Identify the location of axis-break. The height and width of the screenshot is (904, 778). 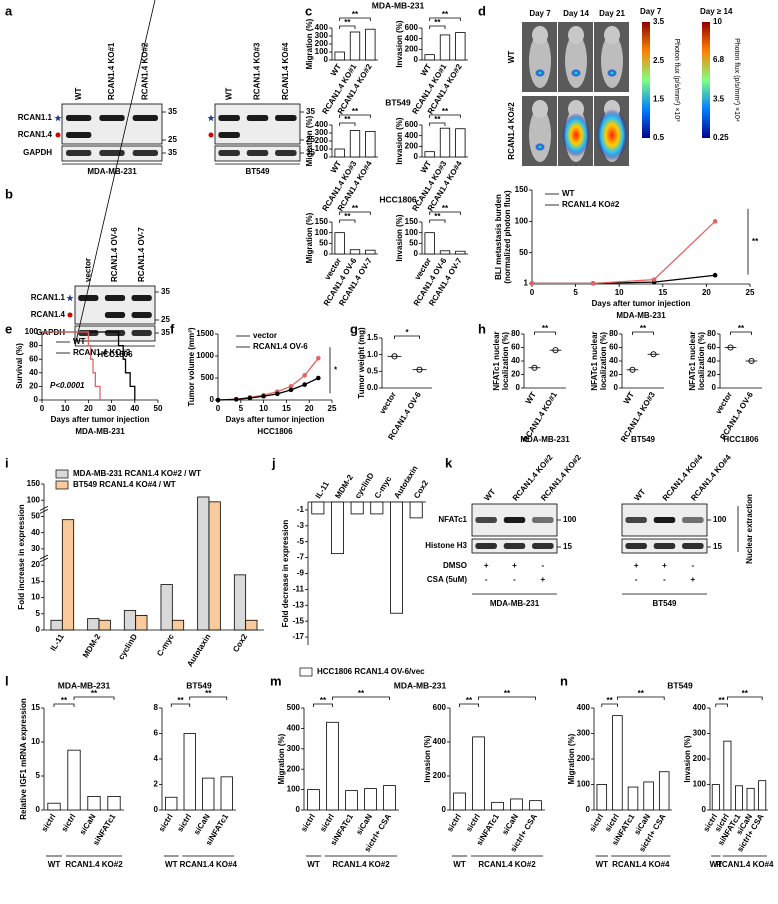
(44, 509).